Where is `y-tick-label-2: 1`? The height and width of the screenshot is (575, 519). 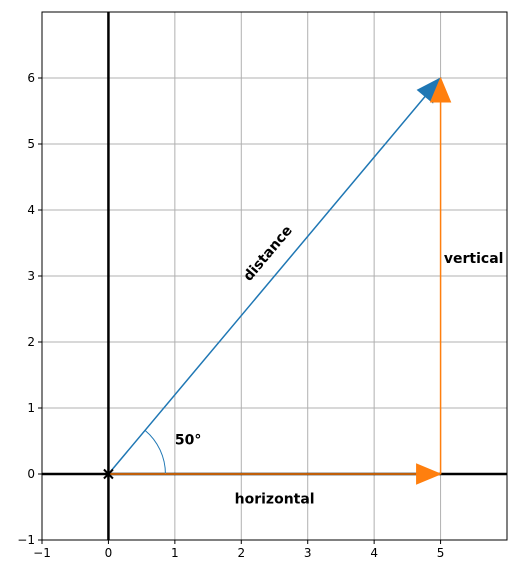 y-tick-label-2: 1 is located at coordinates (31, 408).